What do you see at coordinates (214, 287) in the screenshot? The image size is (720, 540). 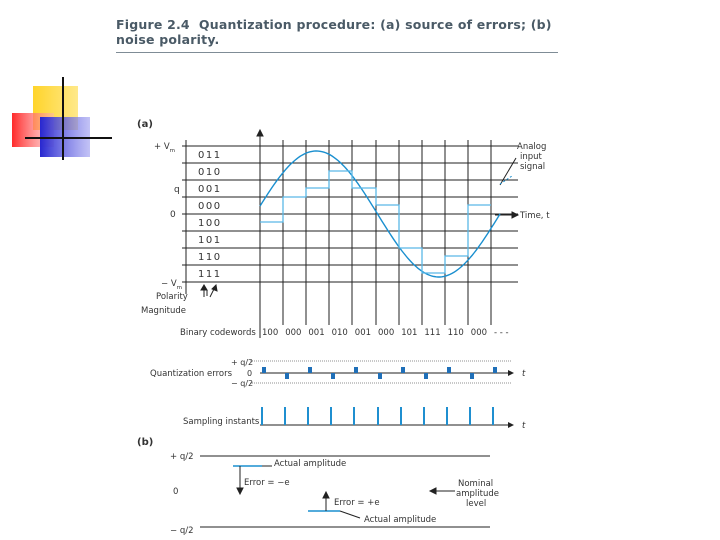 I see `magnitude-arrowhead` at bounding box center [214, 287].